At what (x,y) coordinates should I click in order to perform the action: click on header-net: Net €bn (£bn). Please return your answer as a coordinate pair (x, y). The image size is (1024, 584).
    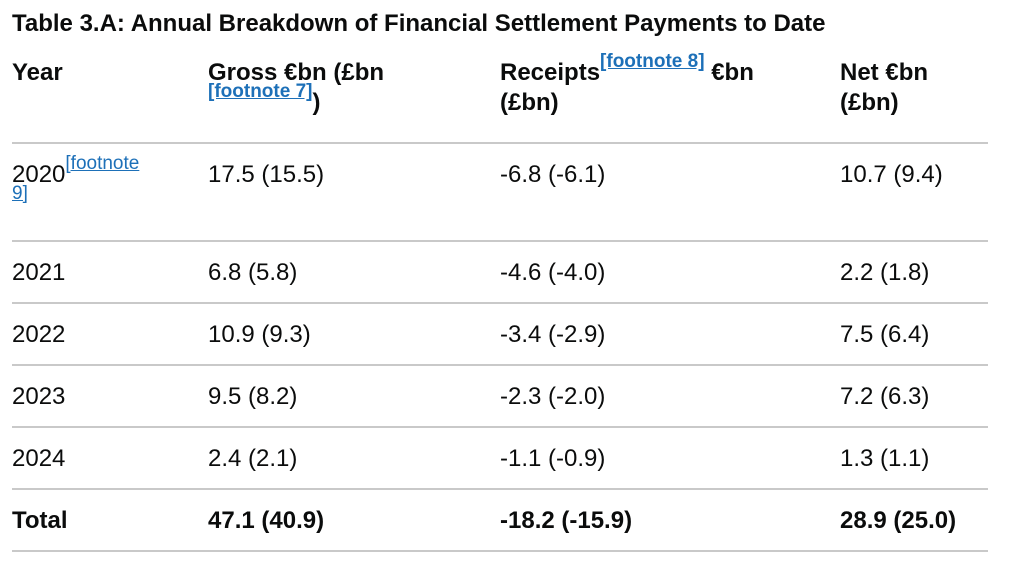
    Looking at the image, I should click on (914, 98).